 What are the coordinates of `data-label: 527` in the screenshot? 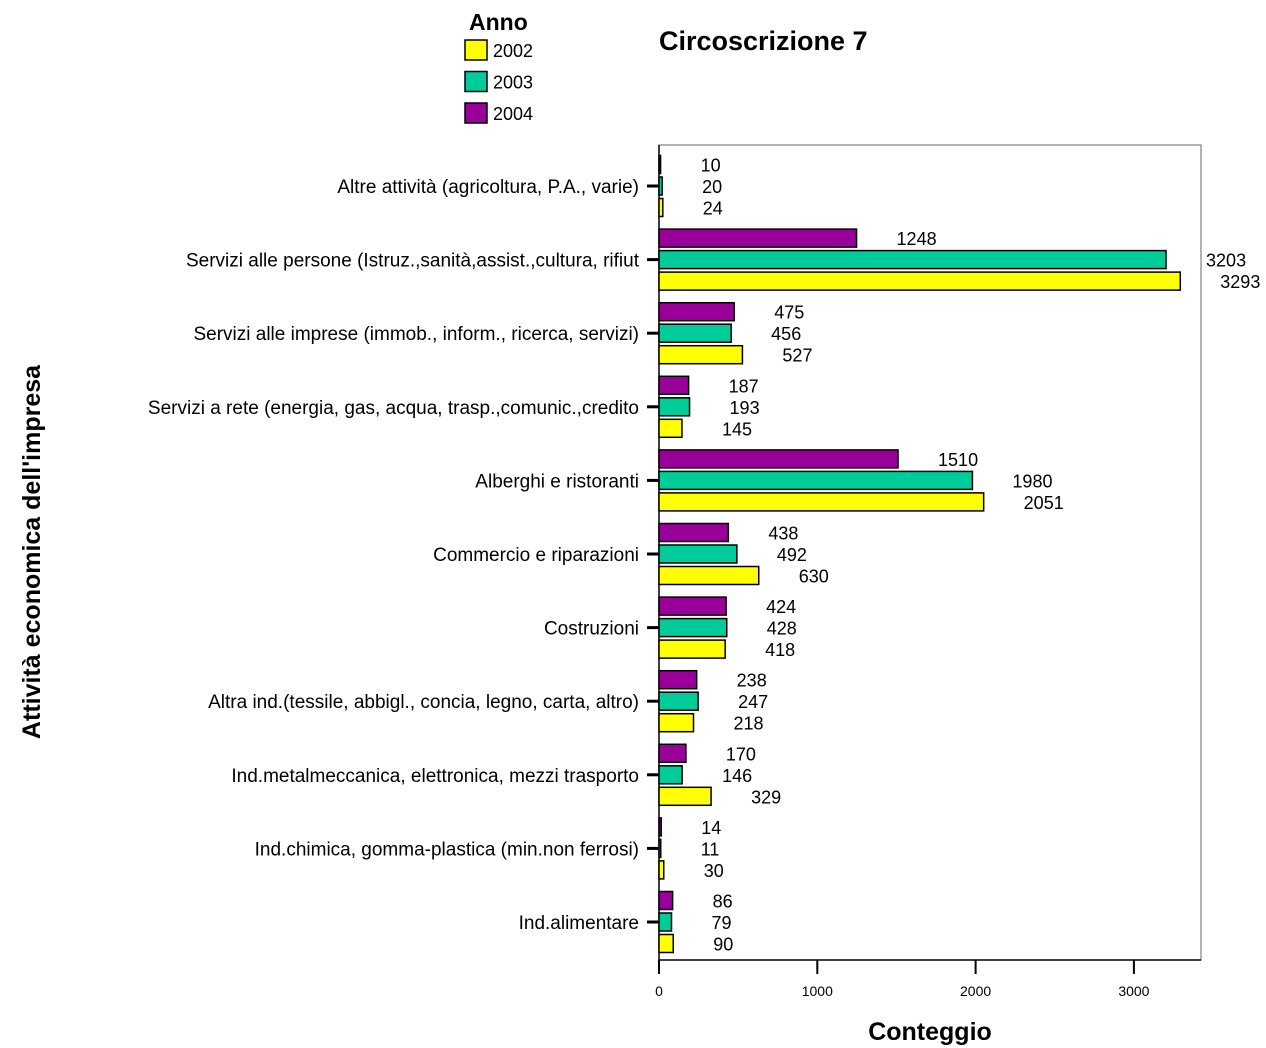 It's located at (797, 356).